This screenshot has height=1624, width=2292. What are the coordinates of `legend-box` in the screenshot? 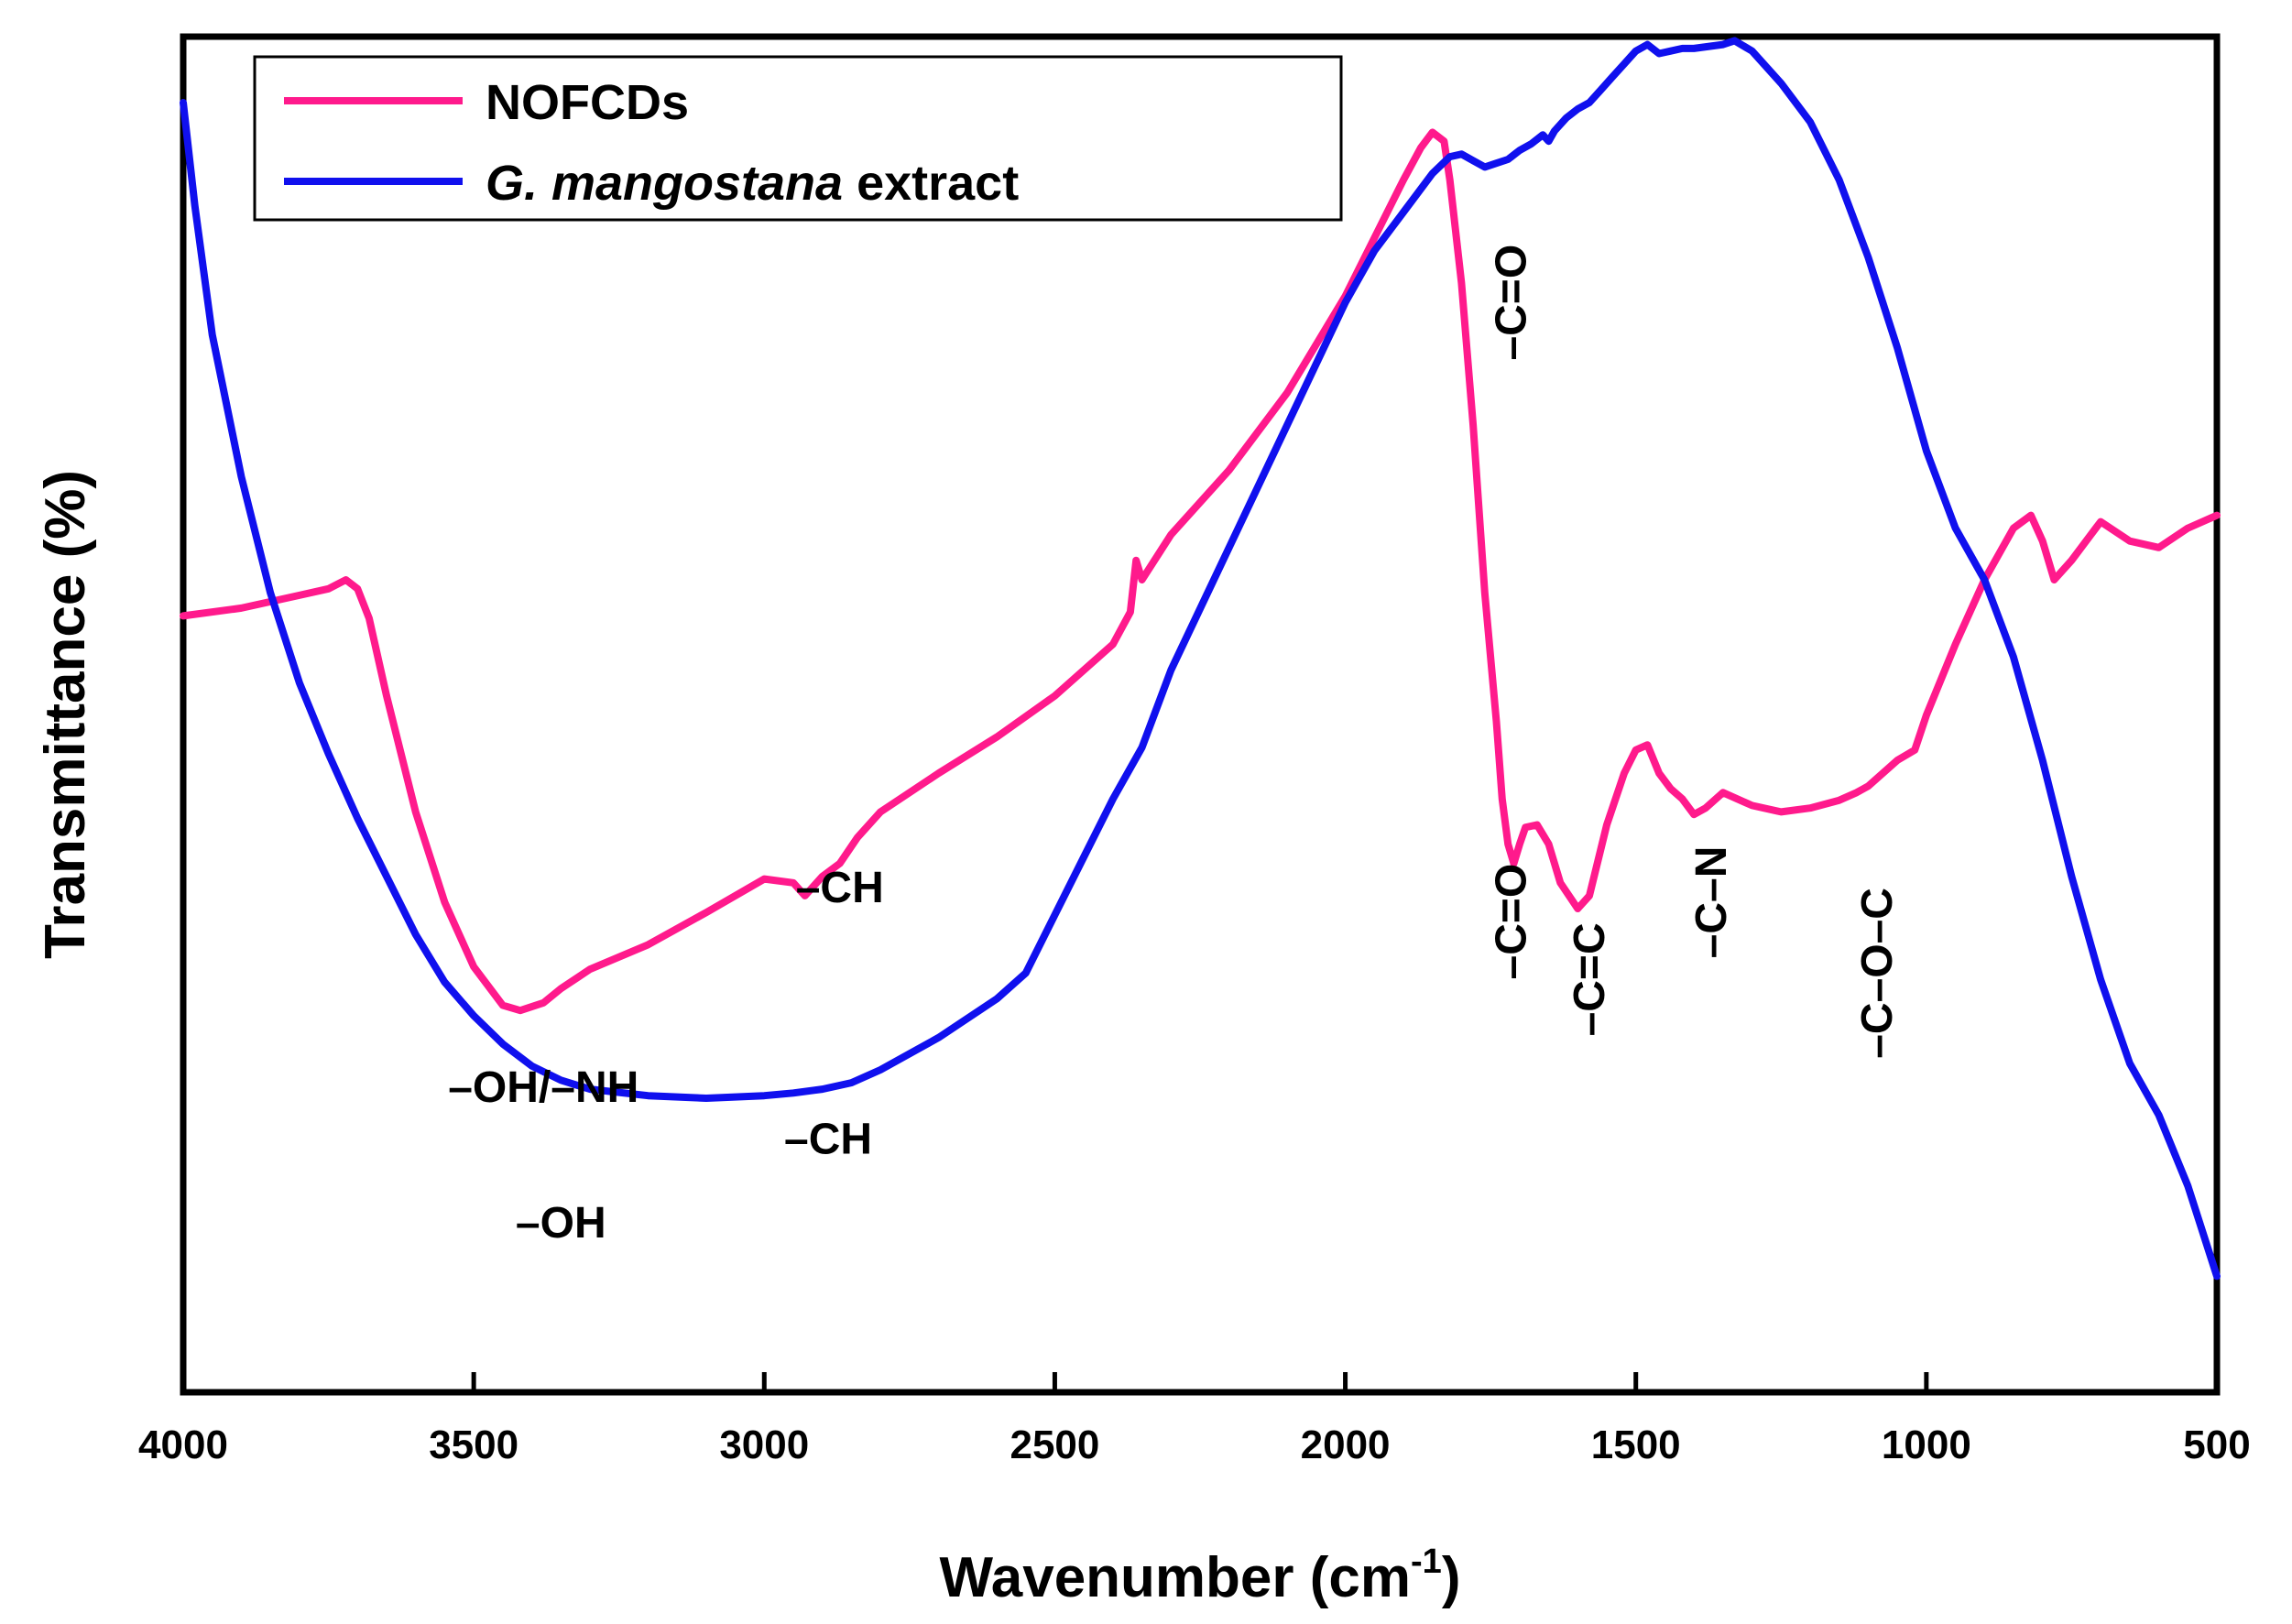 It's located at (798, 138).